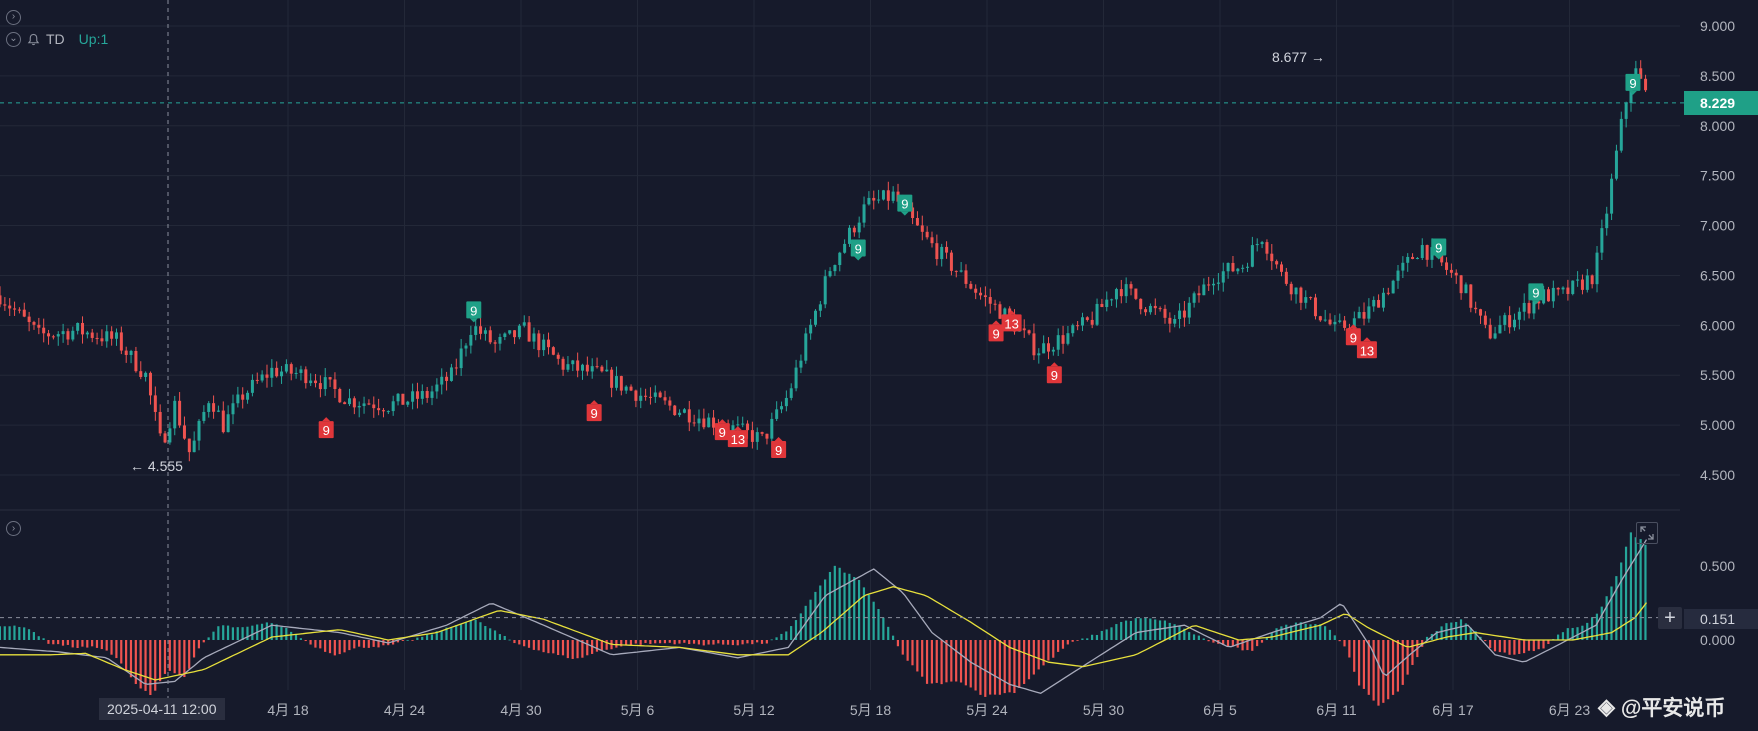 The height and width of the screenshot is (731, 1758). What do you see at coordinates (1103, 710) in the screenshot?
I see `time-tick-label: 5月 30` at bounding box center [1103, 710].